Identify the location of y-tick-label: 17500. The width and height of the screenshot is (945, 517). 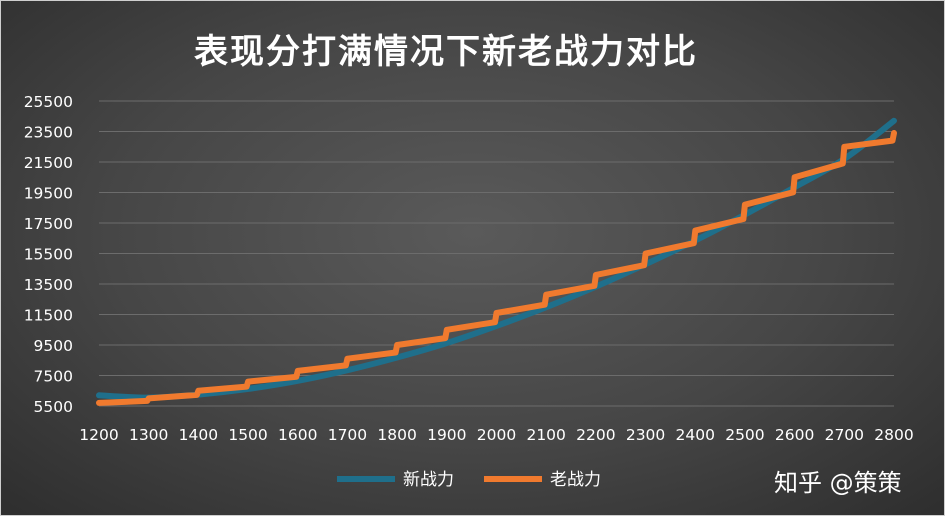
(48, 224).